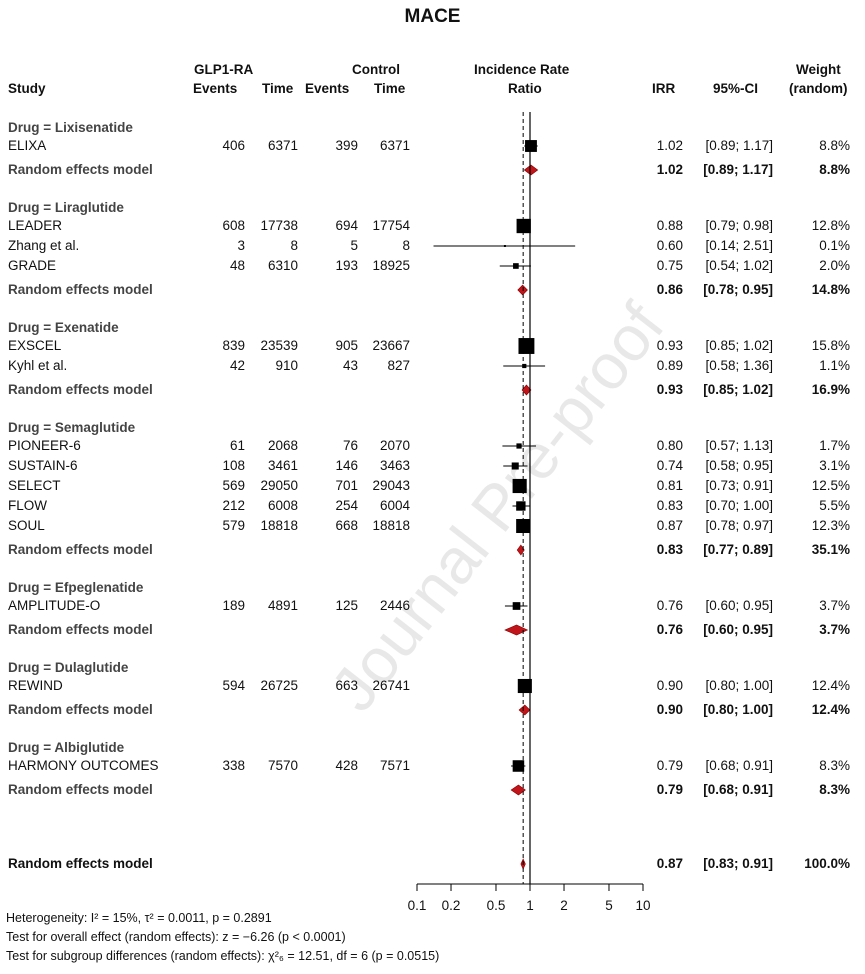 This screenshot has height=974, width=865. Describe the element at coordinates (609, 905) in the screenshot. I see `x-tick-label: 5` at that location.